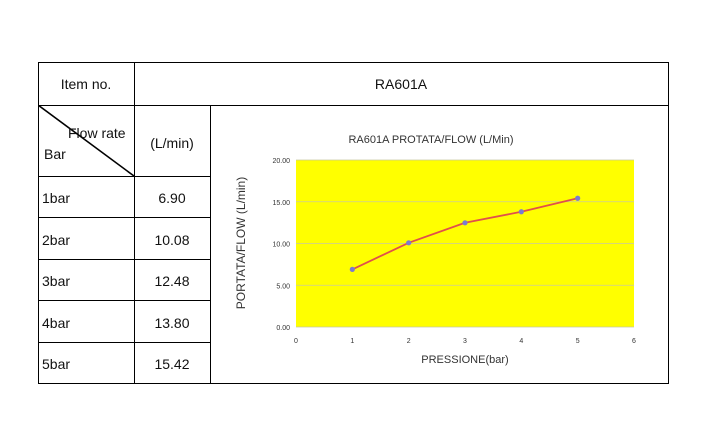 This screenshot has width=708, height=421. I want to click on y-tick-label: 15.00, so click(281, 203).